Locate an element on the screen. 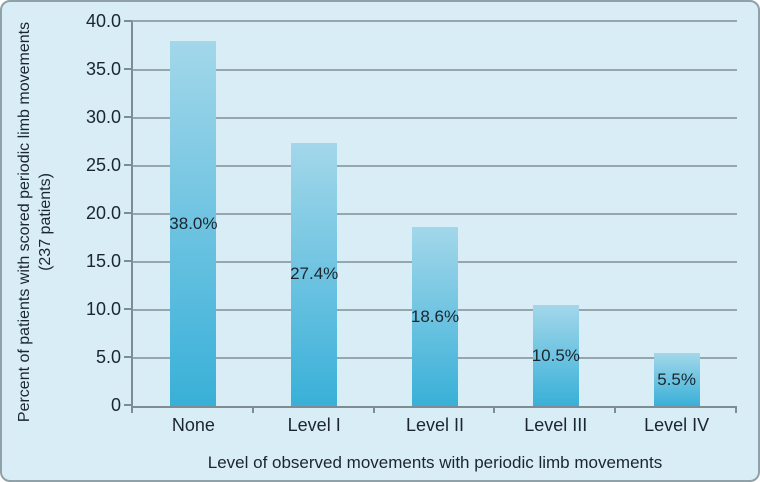  x-category-label: Level IV is located at coordinates (677, 425).